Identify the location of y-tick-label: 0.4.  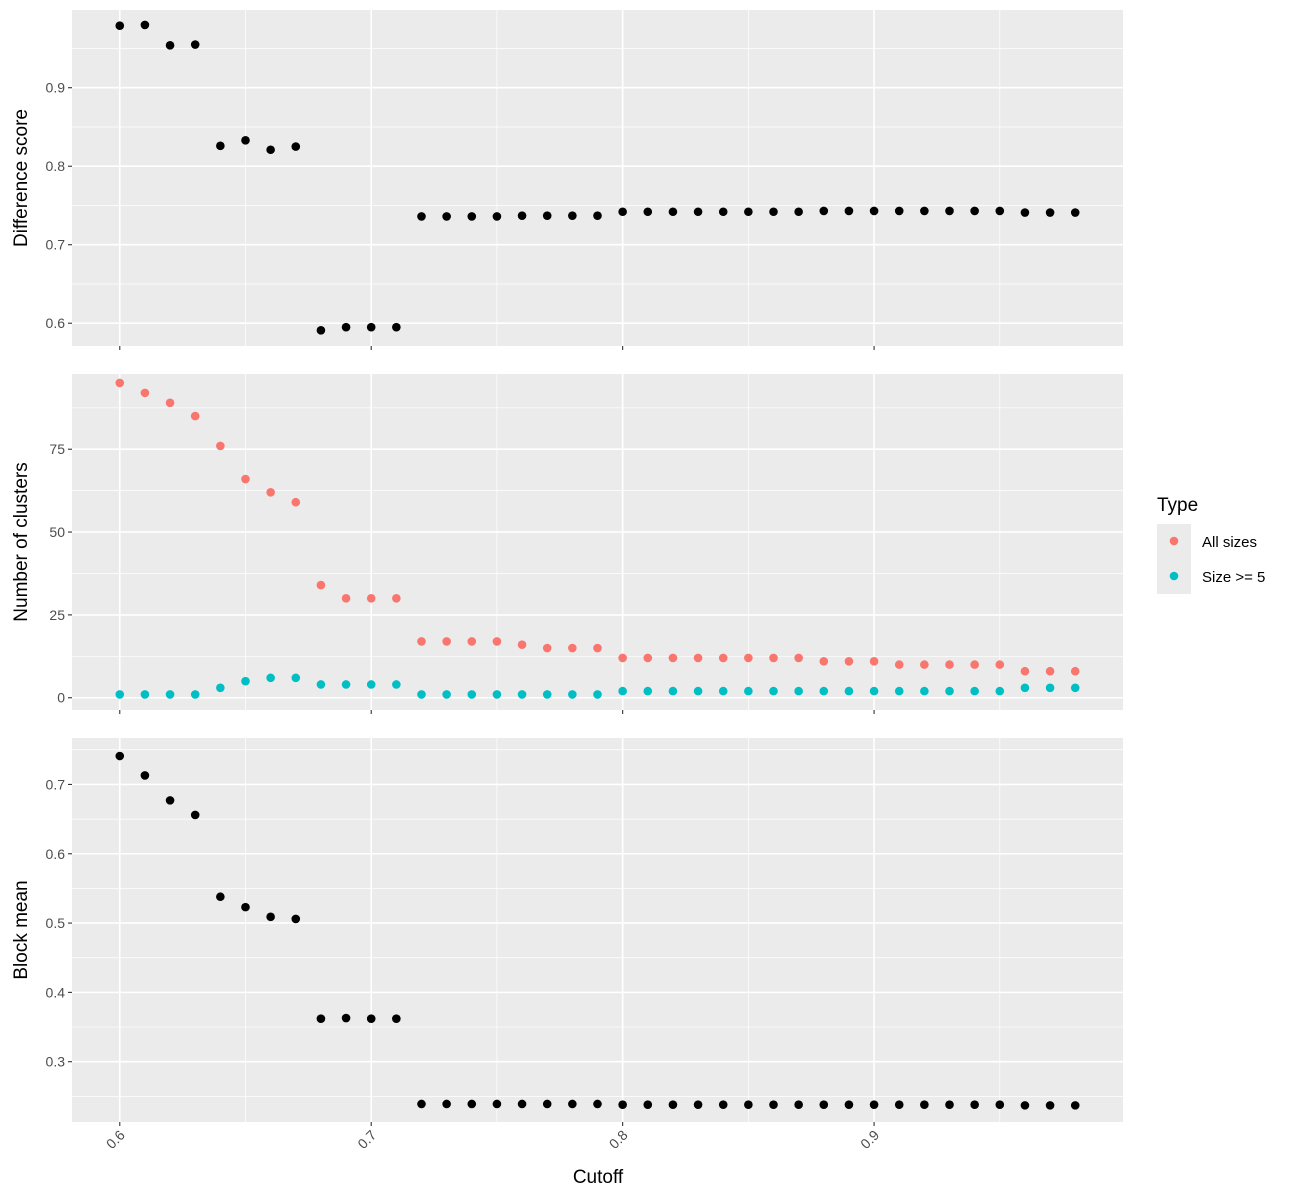
(56, 992).